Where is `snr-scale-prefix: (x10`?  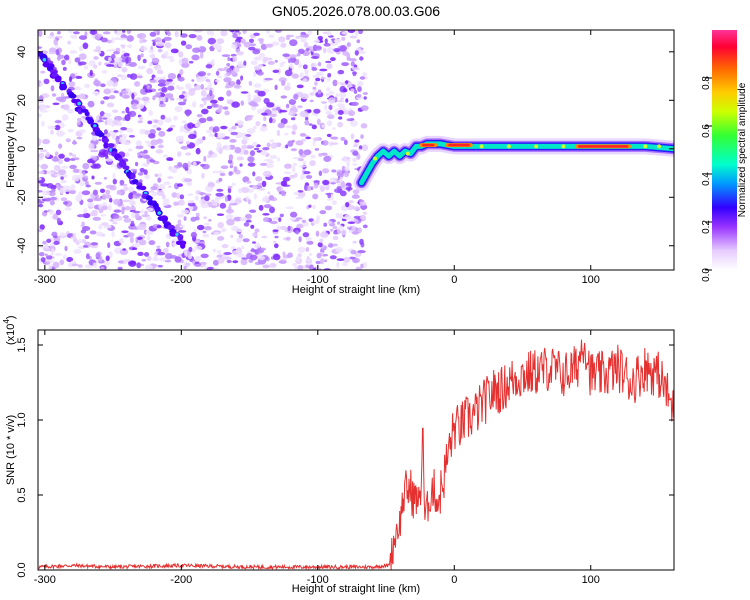 snr-scale-prefix: (x10 is located at coordinates (11, 334).